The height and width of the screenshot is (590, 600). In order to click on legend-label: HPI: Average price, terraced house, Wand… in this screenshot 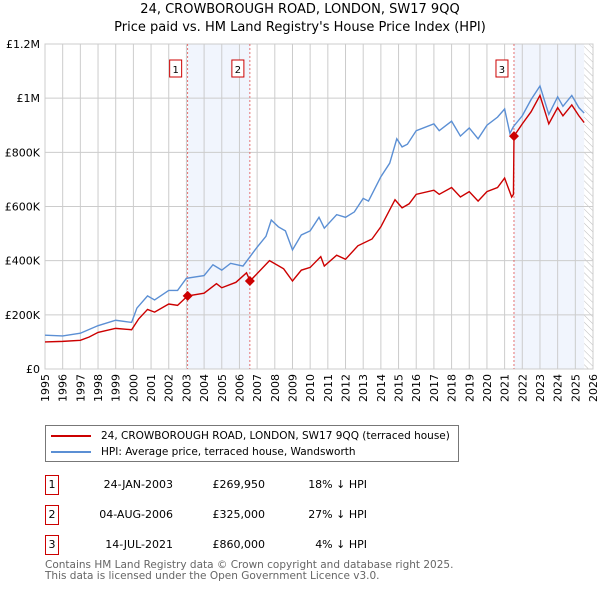, I will do `click(228, 452)`.